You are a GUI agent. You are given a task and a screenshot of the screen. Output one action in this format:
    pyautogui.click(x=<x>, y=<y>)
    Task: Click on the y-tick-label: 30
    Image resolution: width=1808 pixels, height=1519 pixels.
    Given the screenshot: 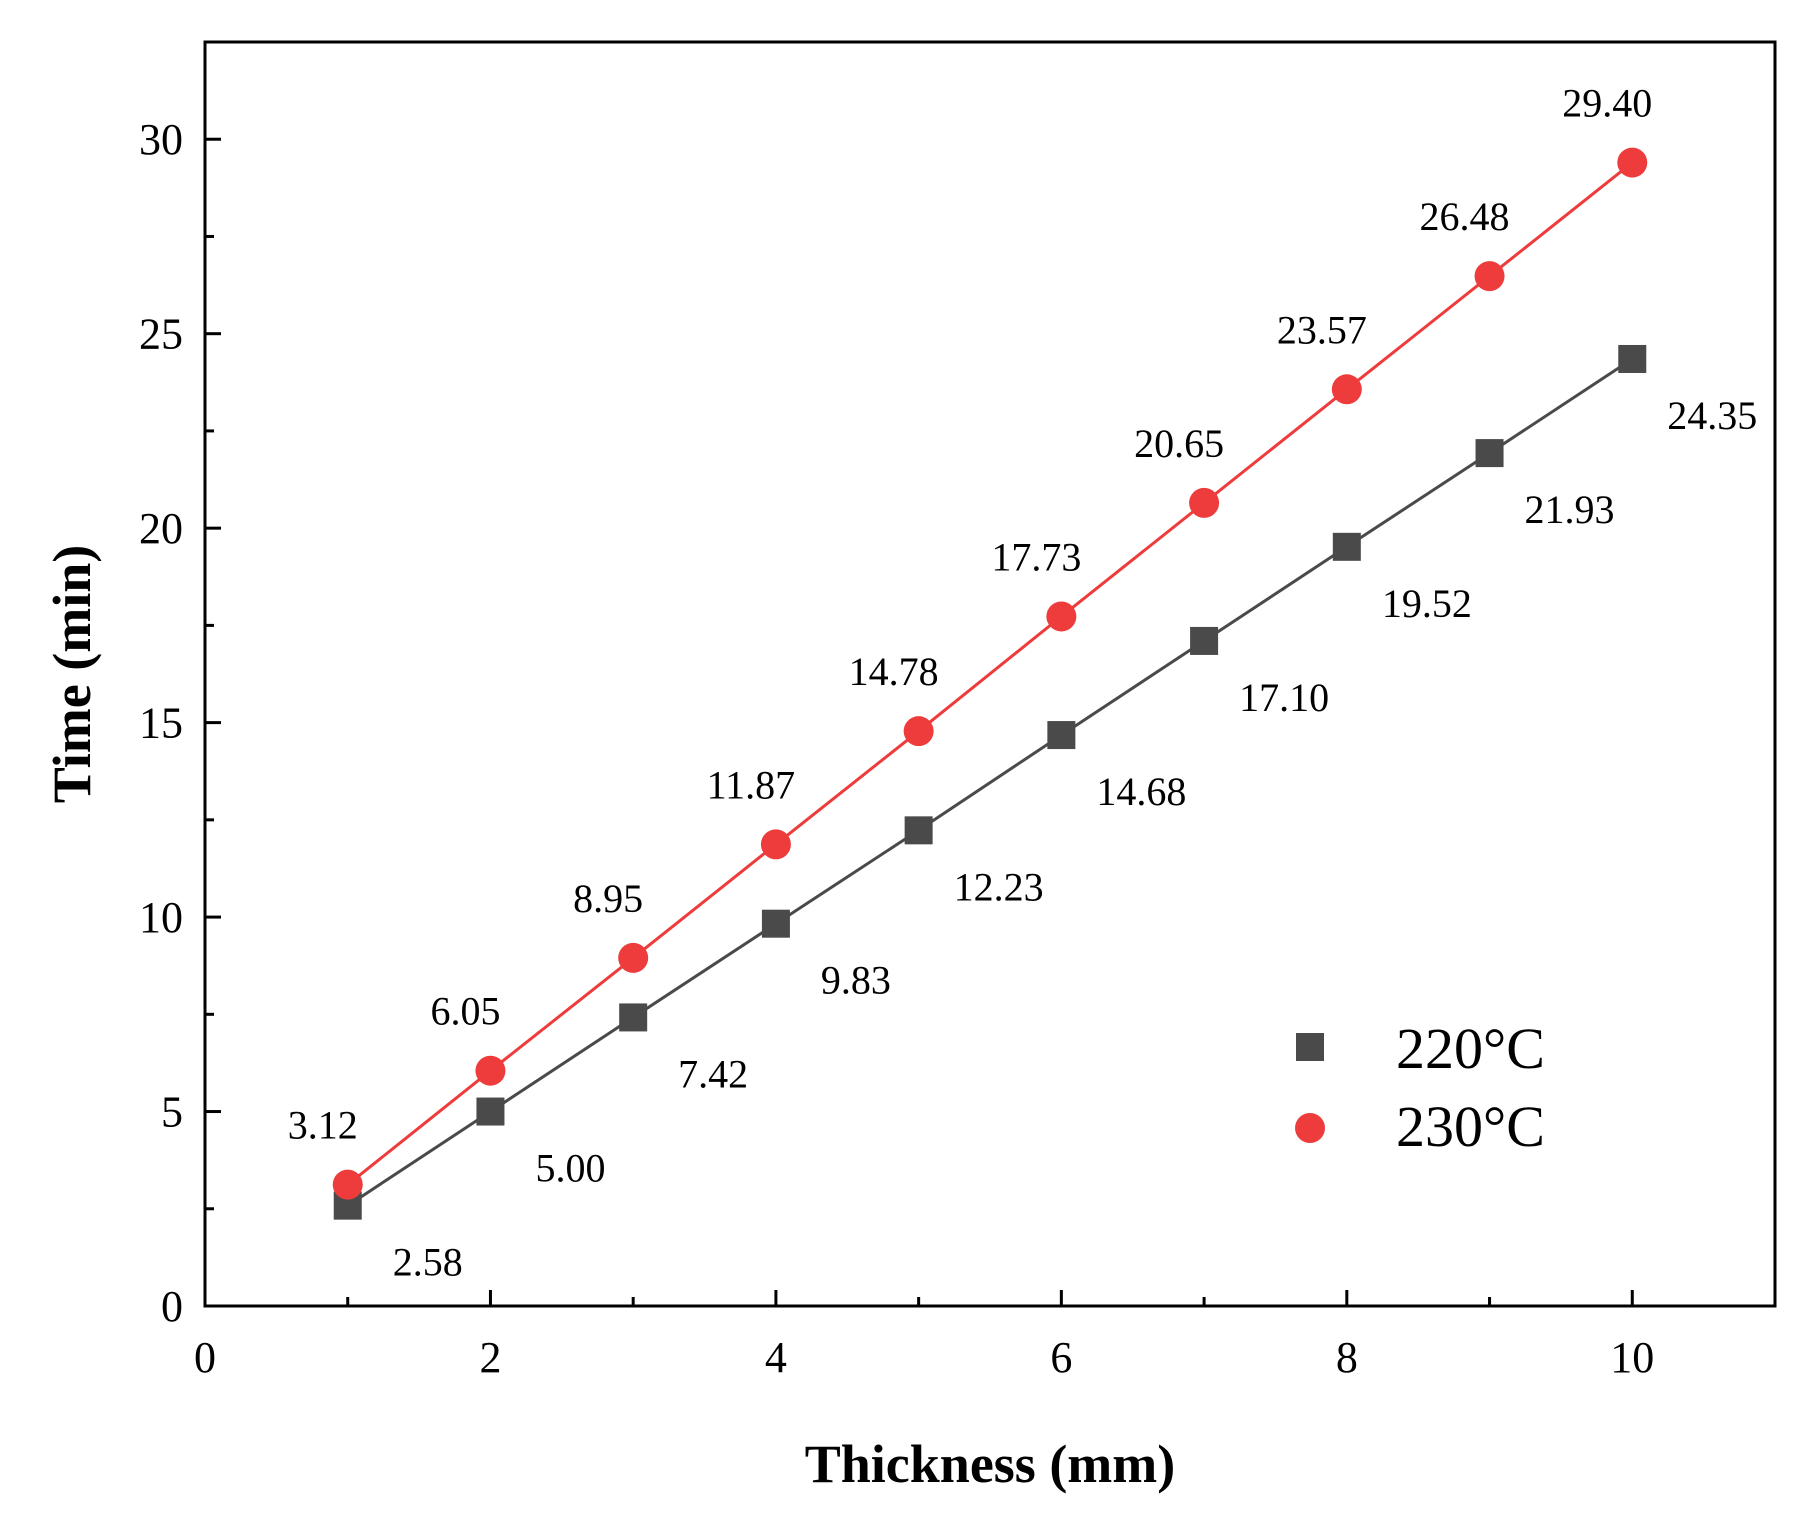 What is the action you would take?
    pyautogui.click(x=161, y=139)
    